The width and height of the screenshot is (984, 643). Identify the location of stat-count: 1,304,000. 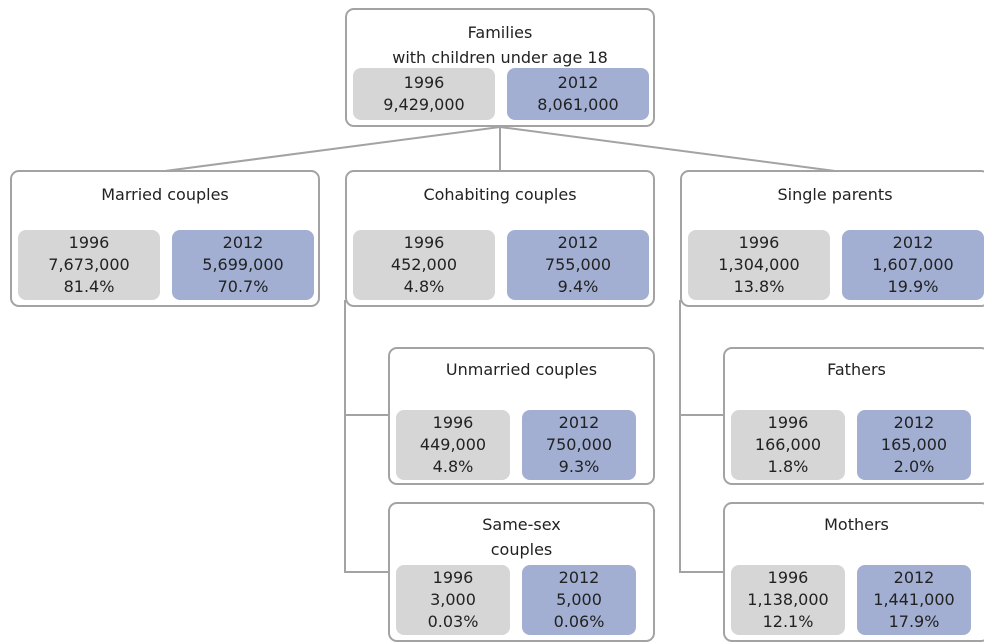
(759, 264).